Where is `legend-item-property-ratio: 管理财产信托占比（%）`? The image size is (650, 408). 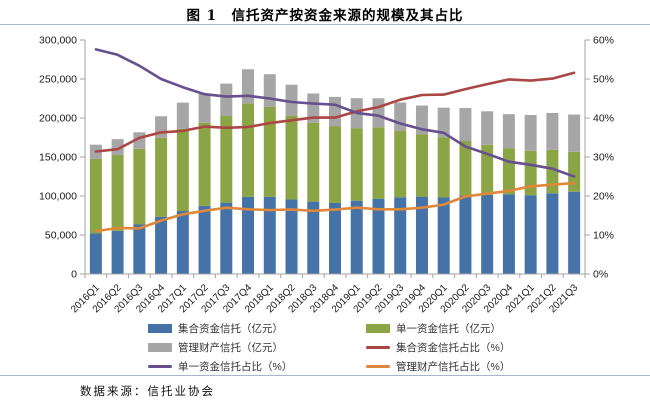
legend-item-property-ratio: 管理财产信托占比（%） is located at coordinates (475, 366).